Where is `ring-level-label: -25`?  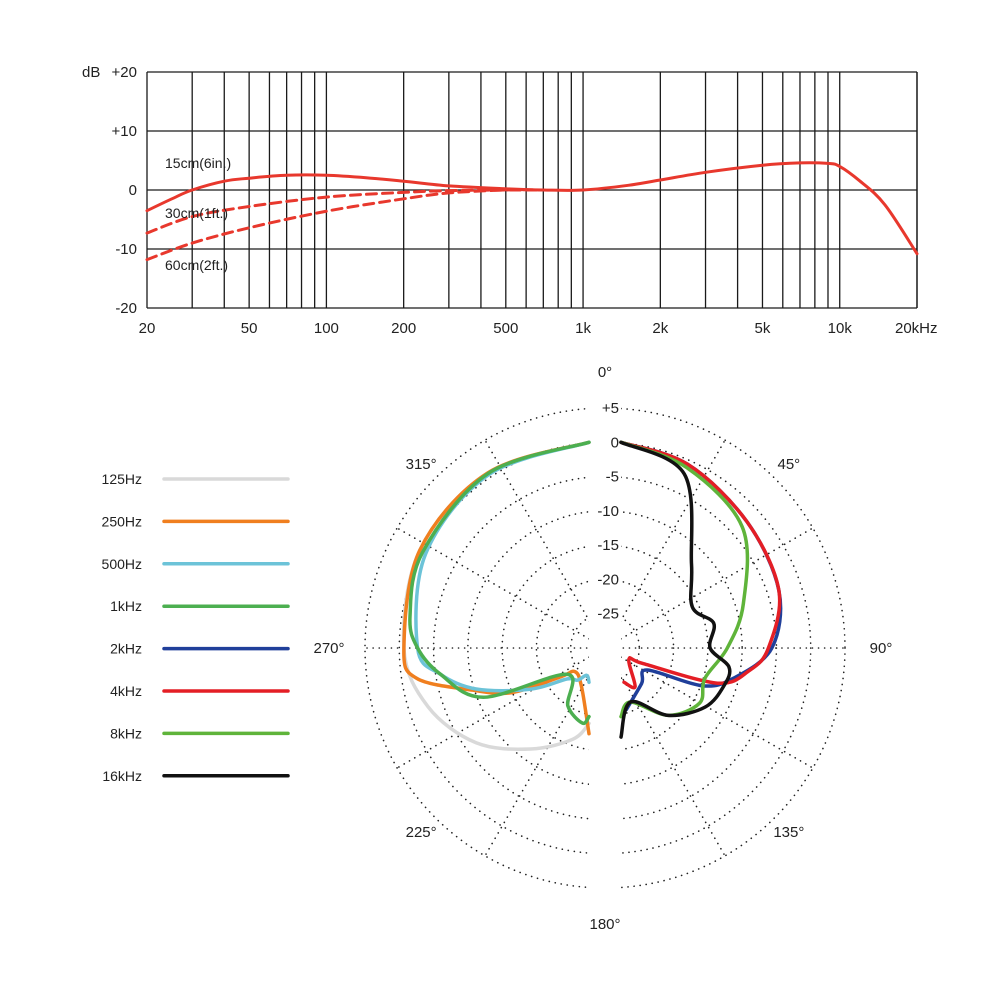
ring-level-label: -25 is located at coordinates (608, 614).